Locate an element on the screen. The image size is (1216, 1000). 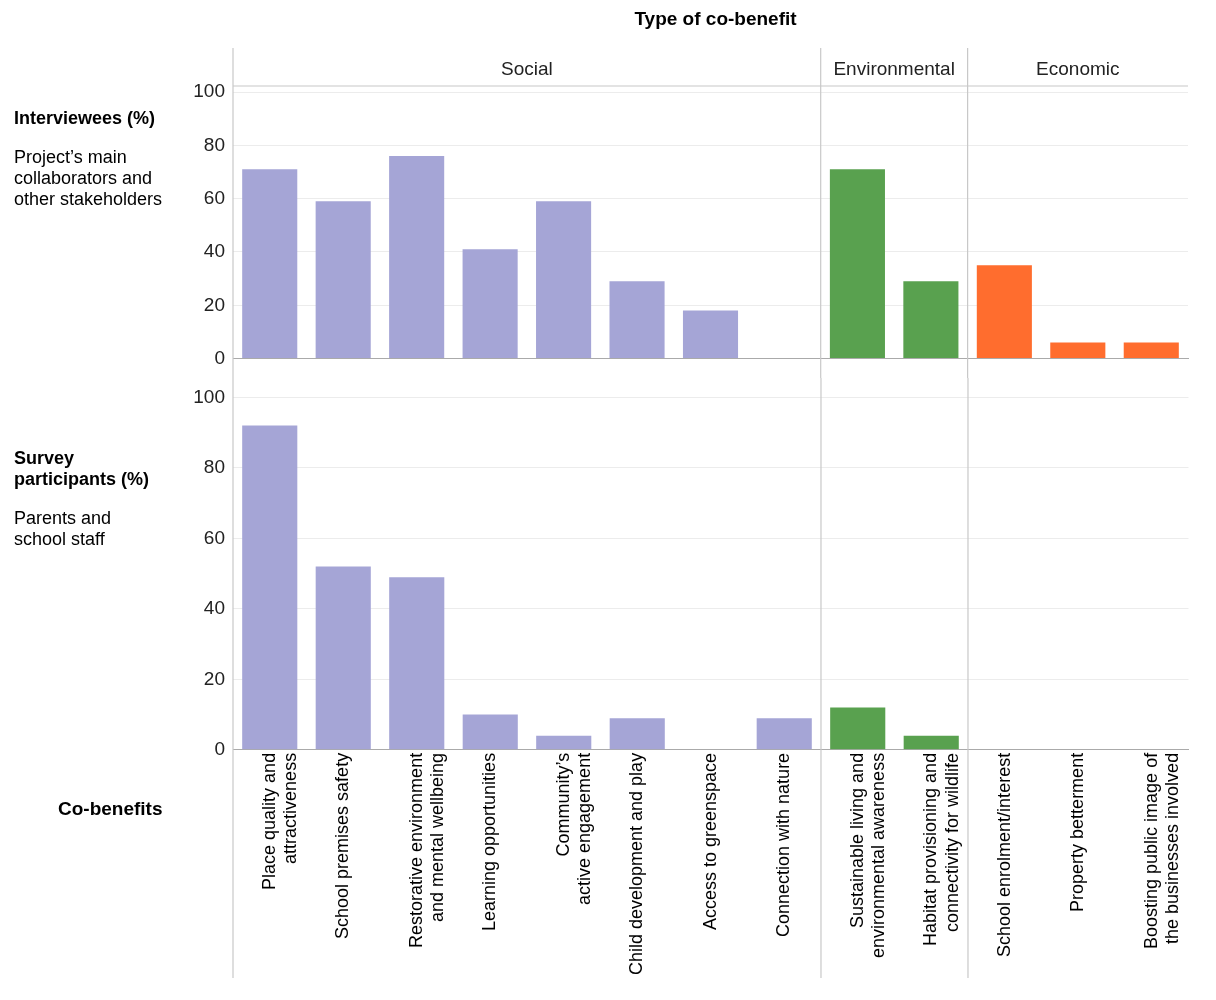
chart-title: Type of co-benefit is located at coordinates (715, 19).